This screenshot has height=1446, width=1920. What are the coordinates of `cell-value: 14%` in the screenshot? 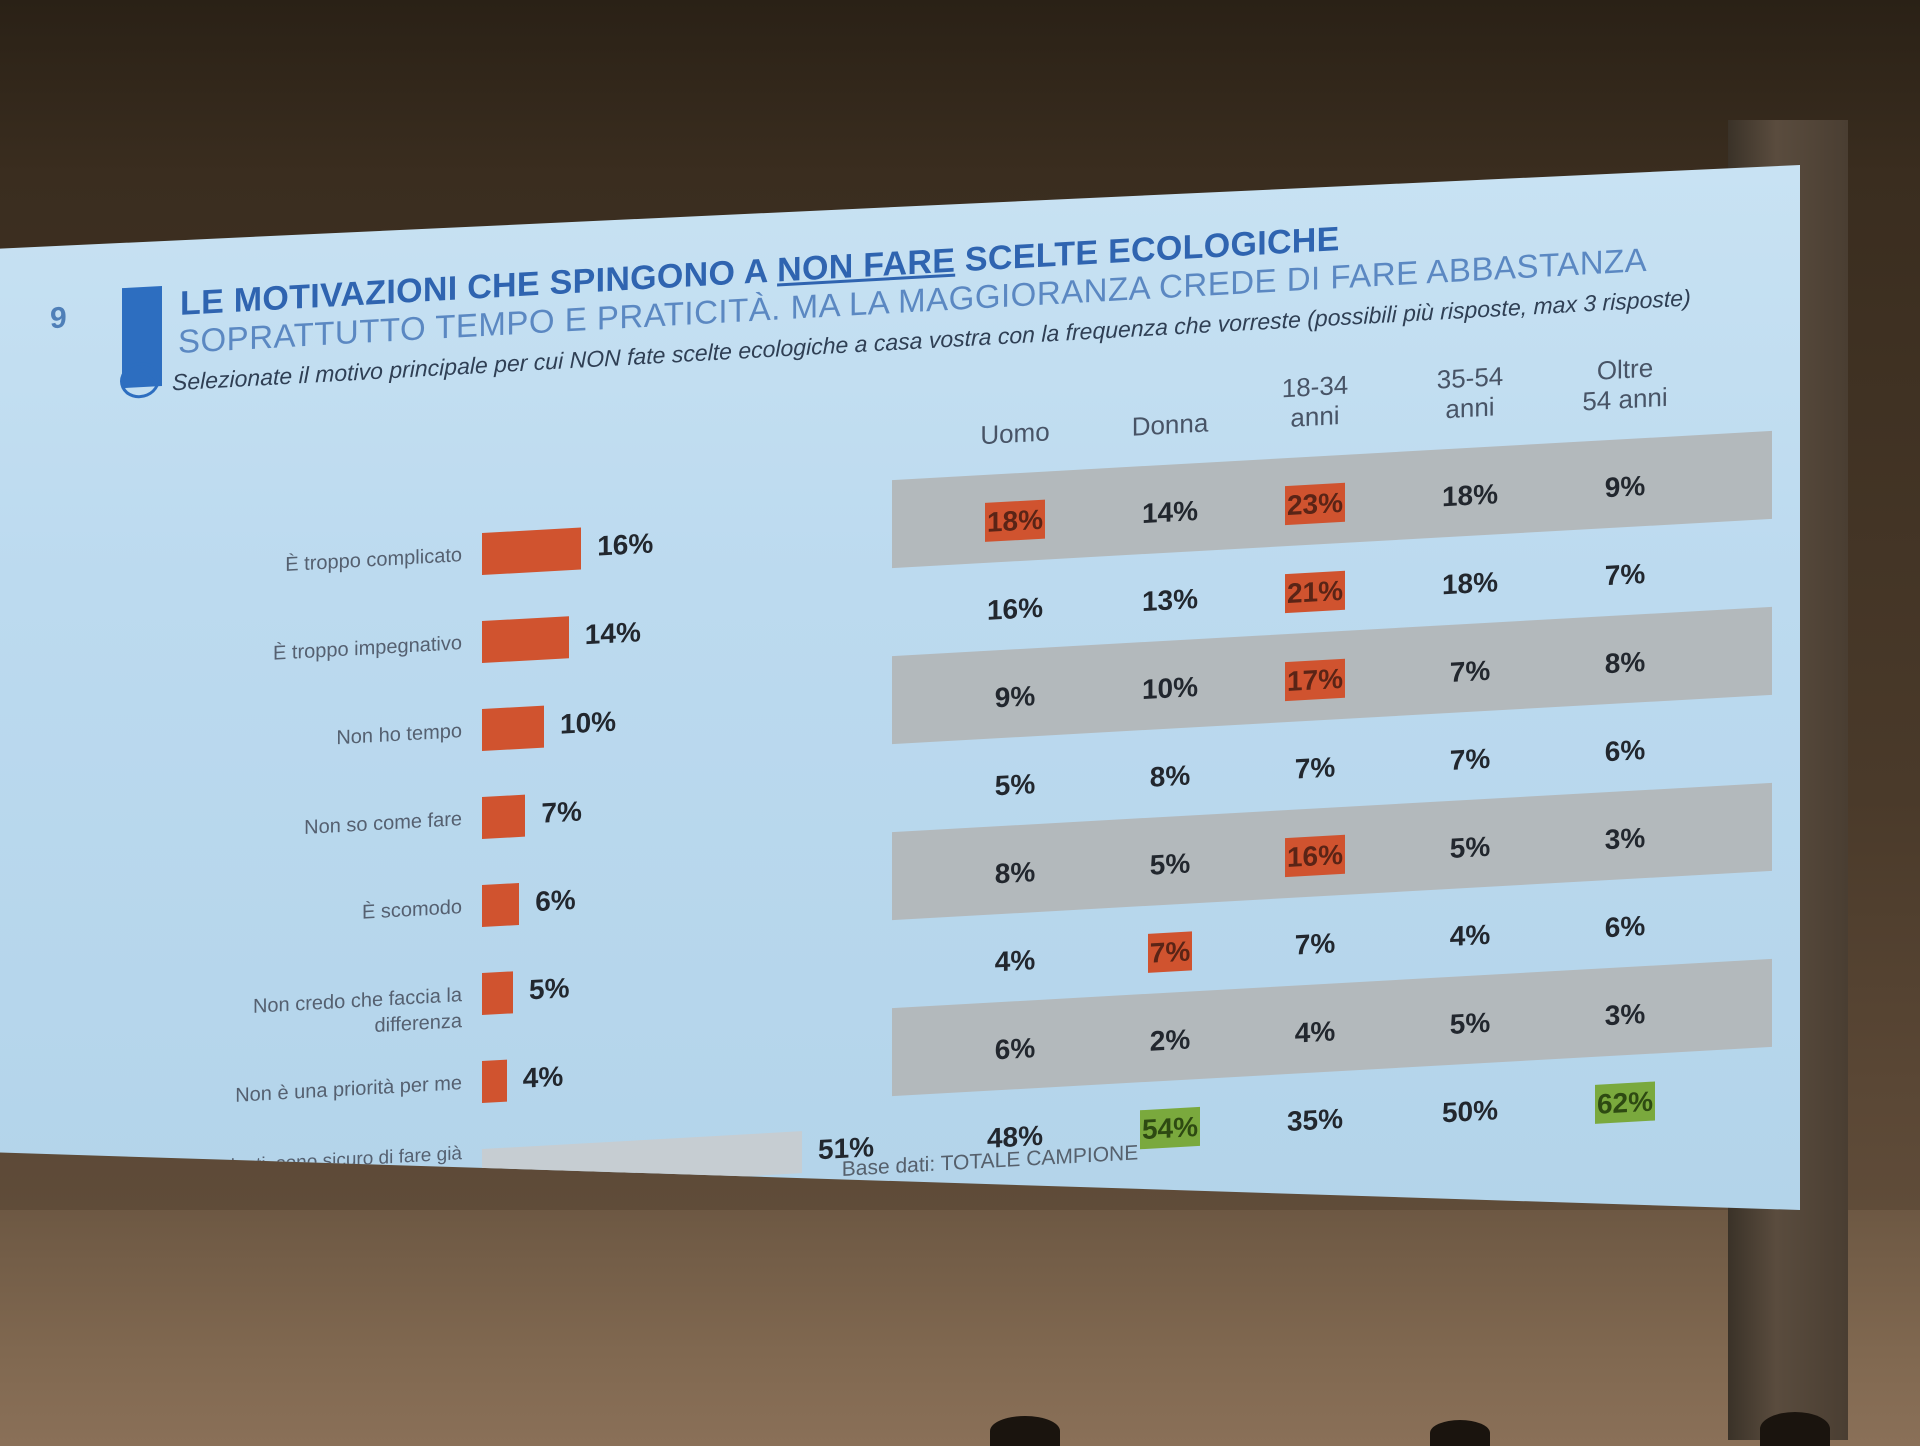 It's located at (1170, 512).